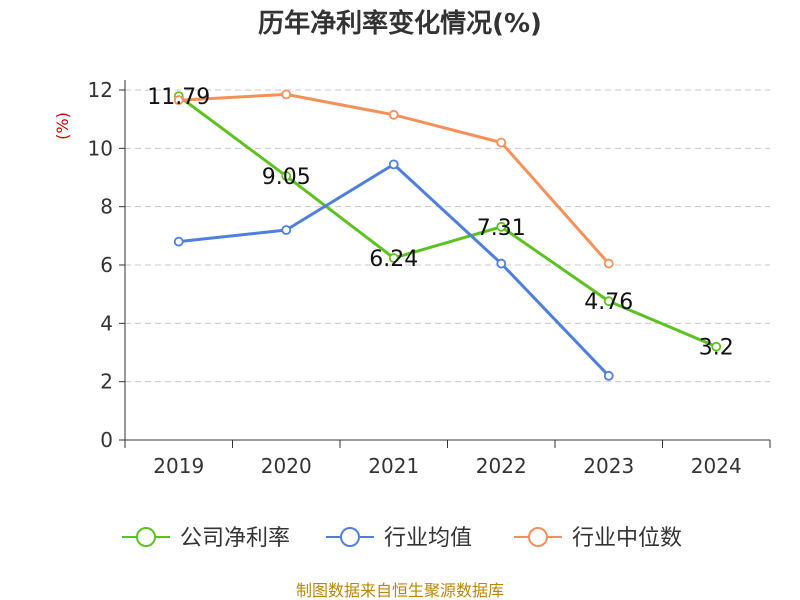  Describe the element at coordinates (235, 538) in the screenshot. I see `legend-label: 公司净利率` at that location.